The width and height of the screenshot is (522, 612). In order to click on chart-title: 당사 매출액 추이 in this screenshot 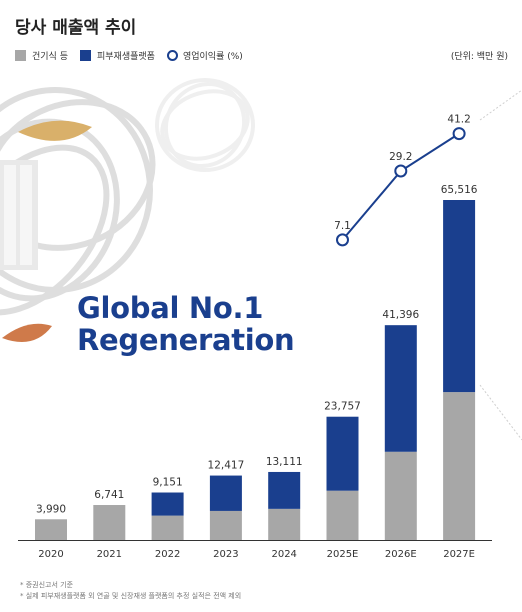, I will do `click(76, 28)`.